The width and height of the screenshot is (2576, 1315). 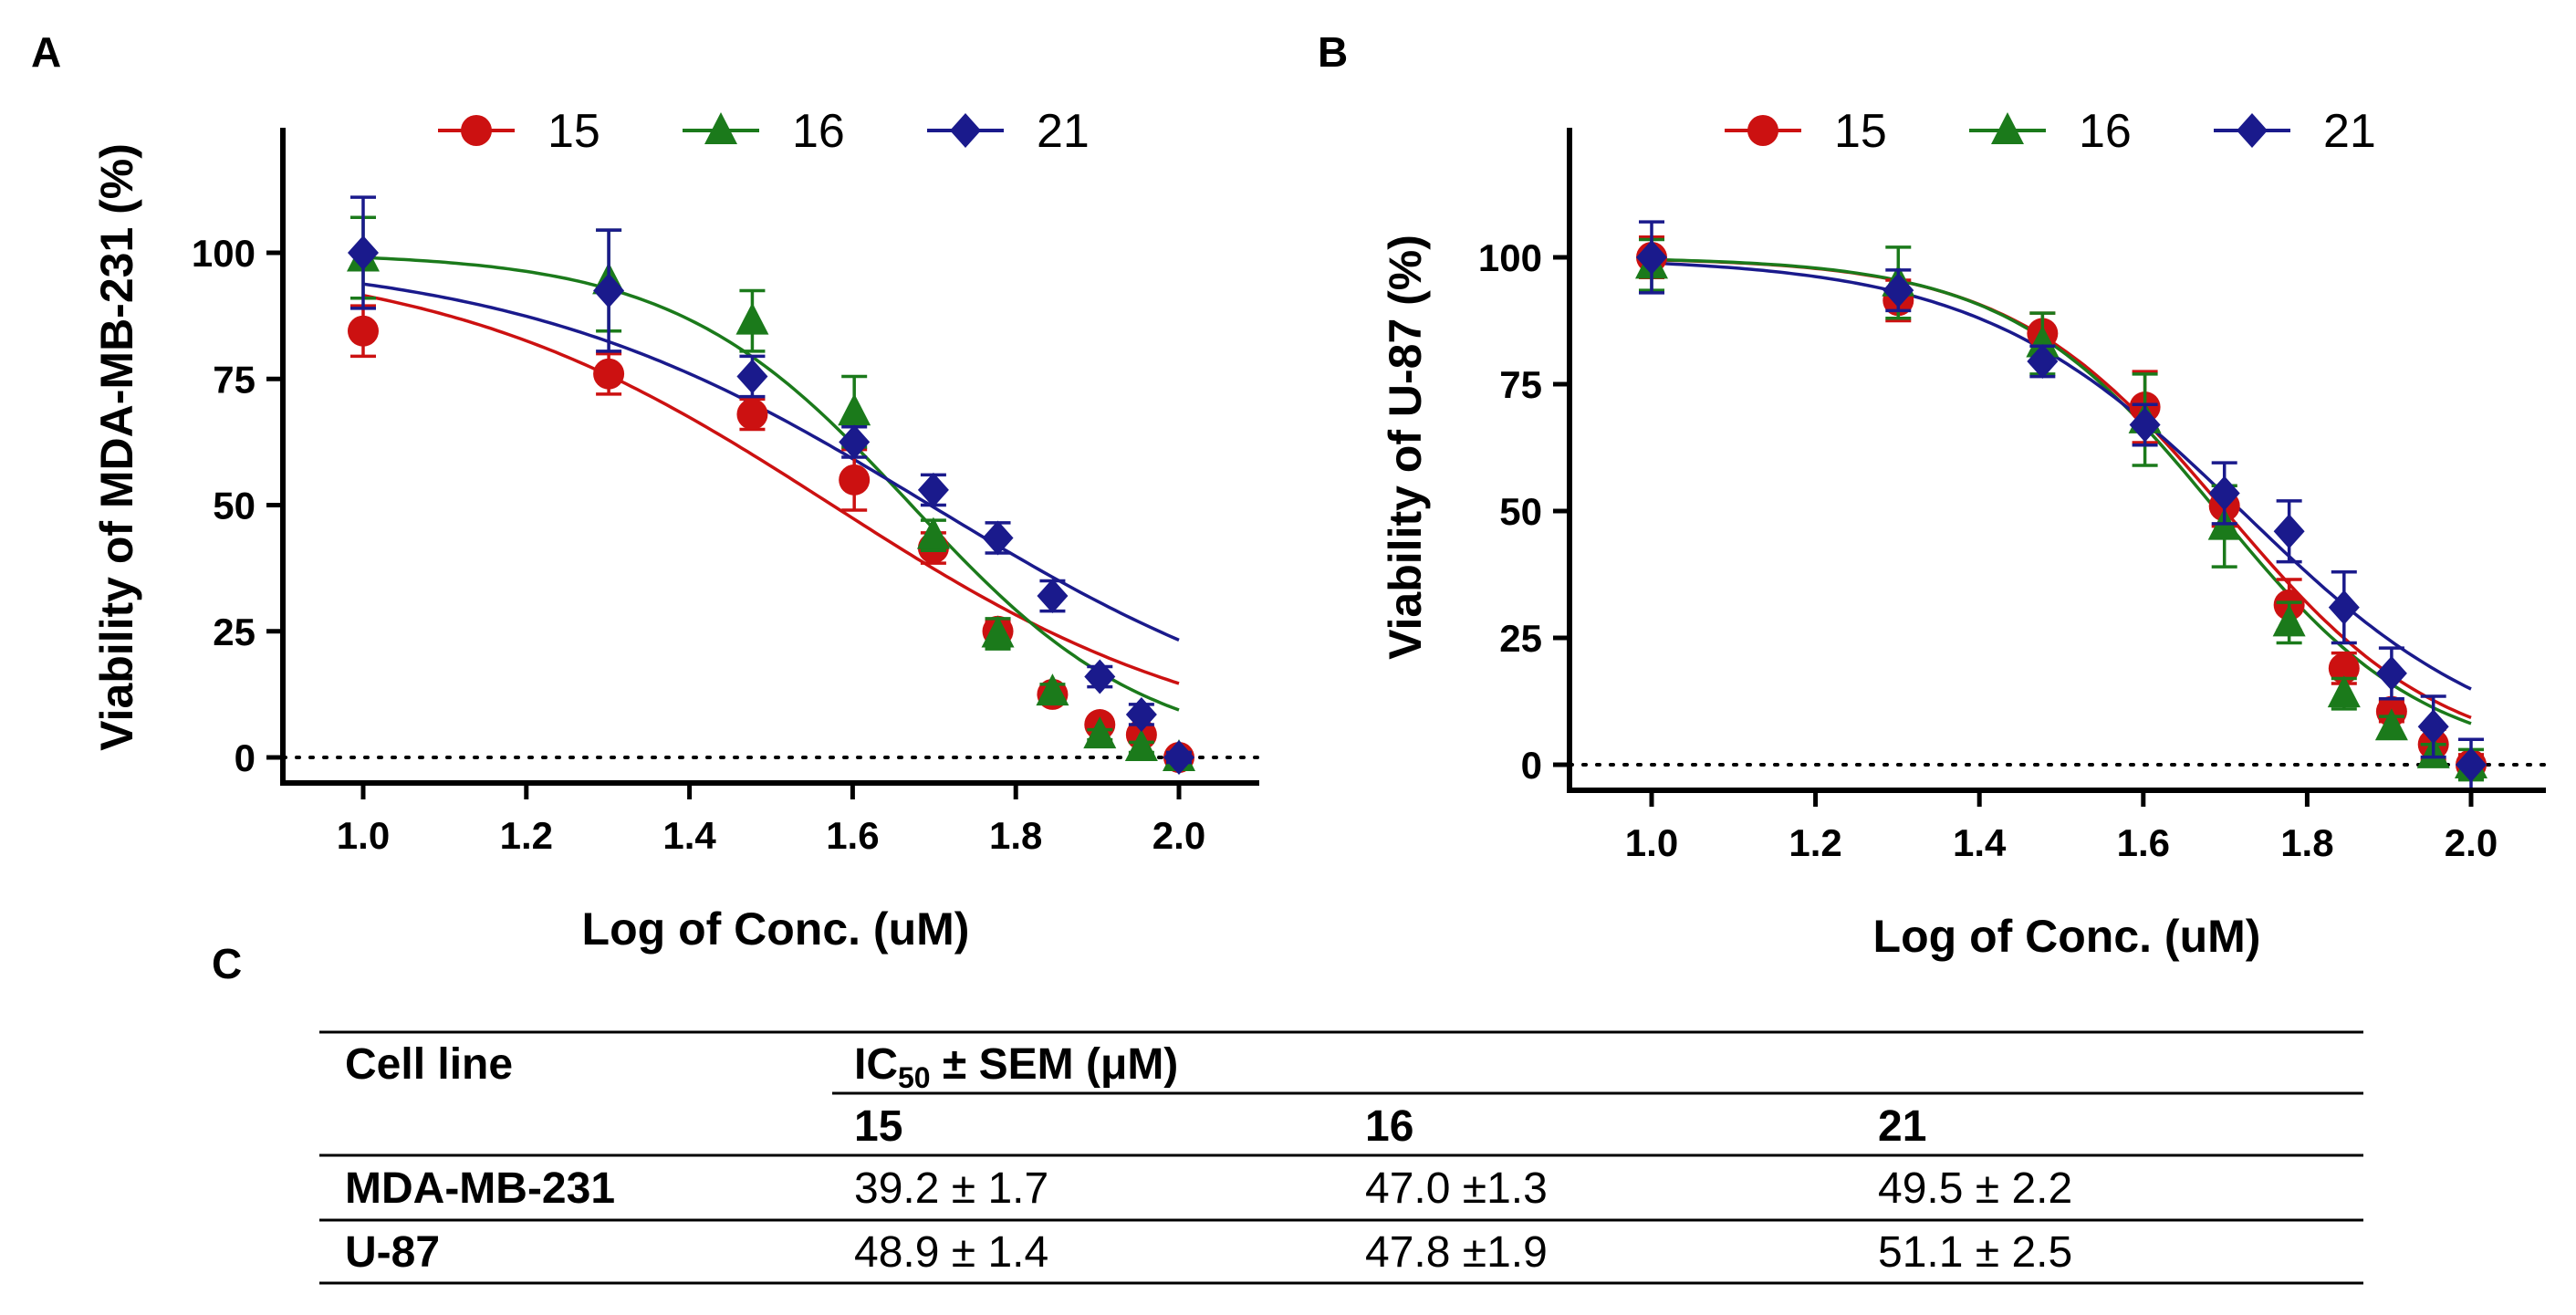 What do you see at coordinates (776, 929) in the screenshot?
I see `chart-a-x-axis-label: Log of Conc. (uM)` at bounding box center [776, 929].